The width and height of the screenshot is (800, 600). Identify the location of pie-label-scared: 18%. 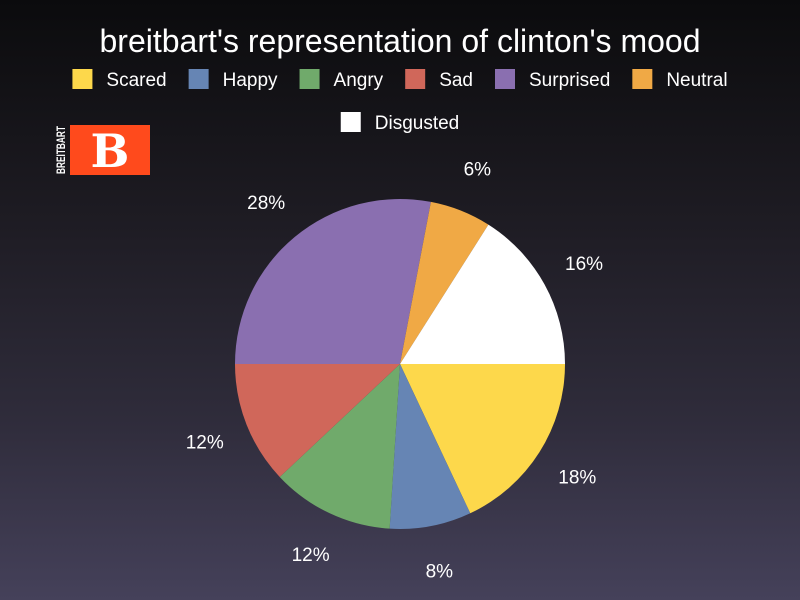
(577, 478).